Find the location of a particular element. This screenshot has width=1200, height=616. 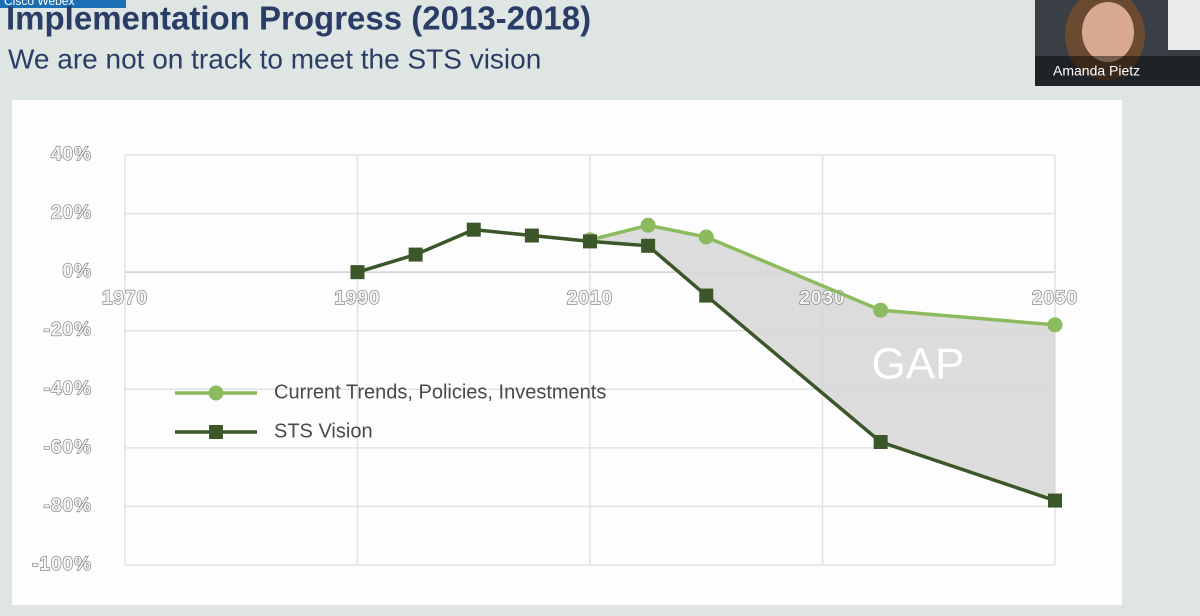

name-bar is located at coordinates (1117, 71).